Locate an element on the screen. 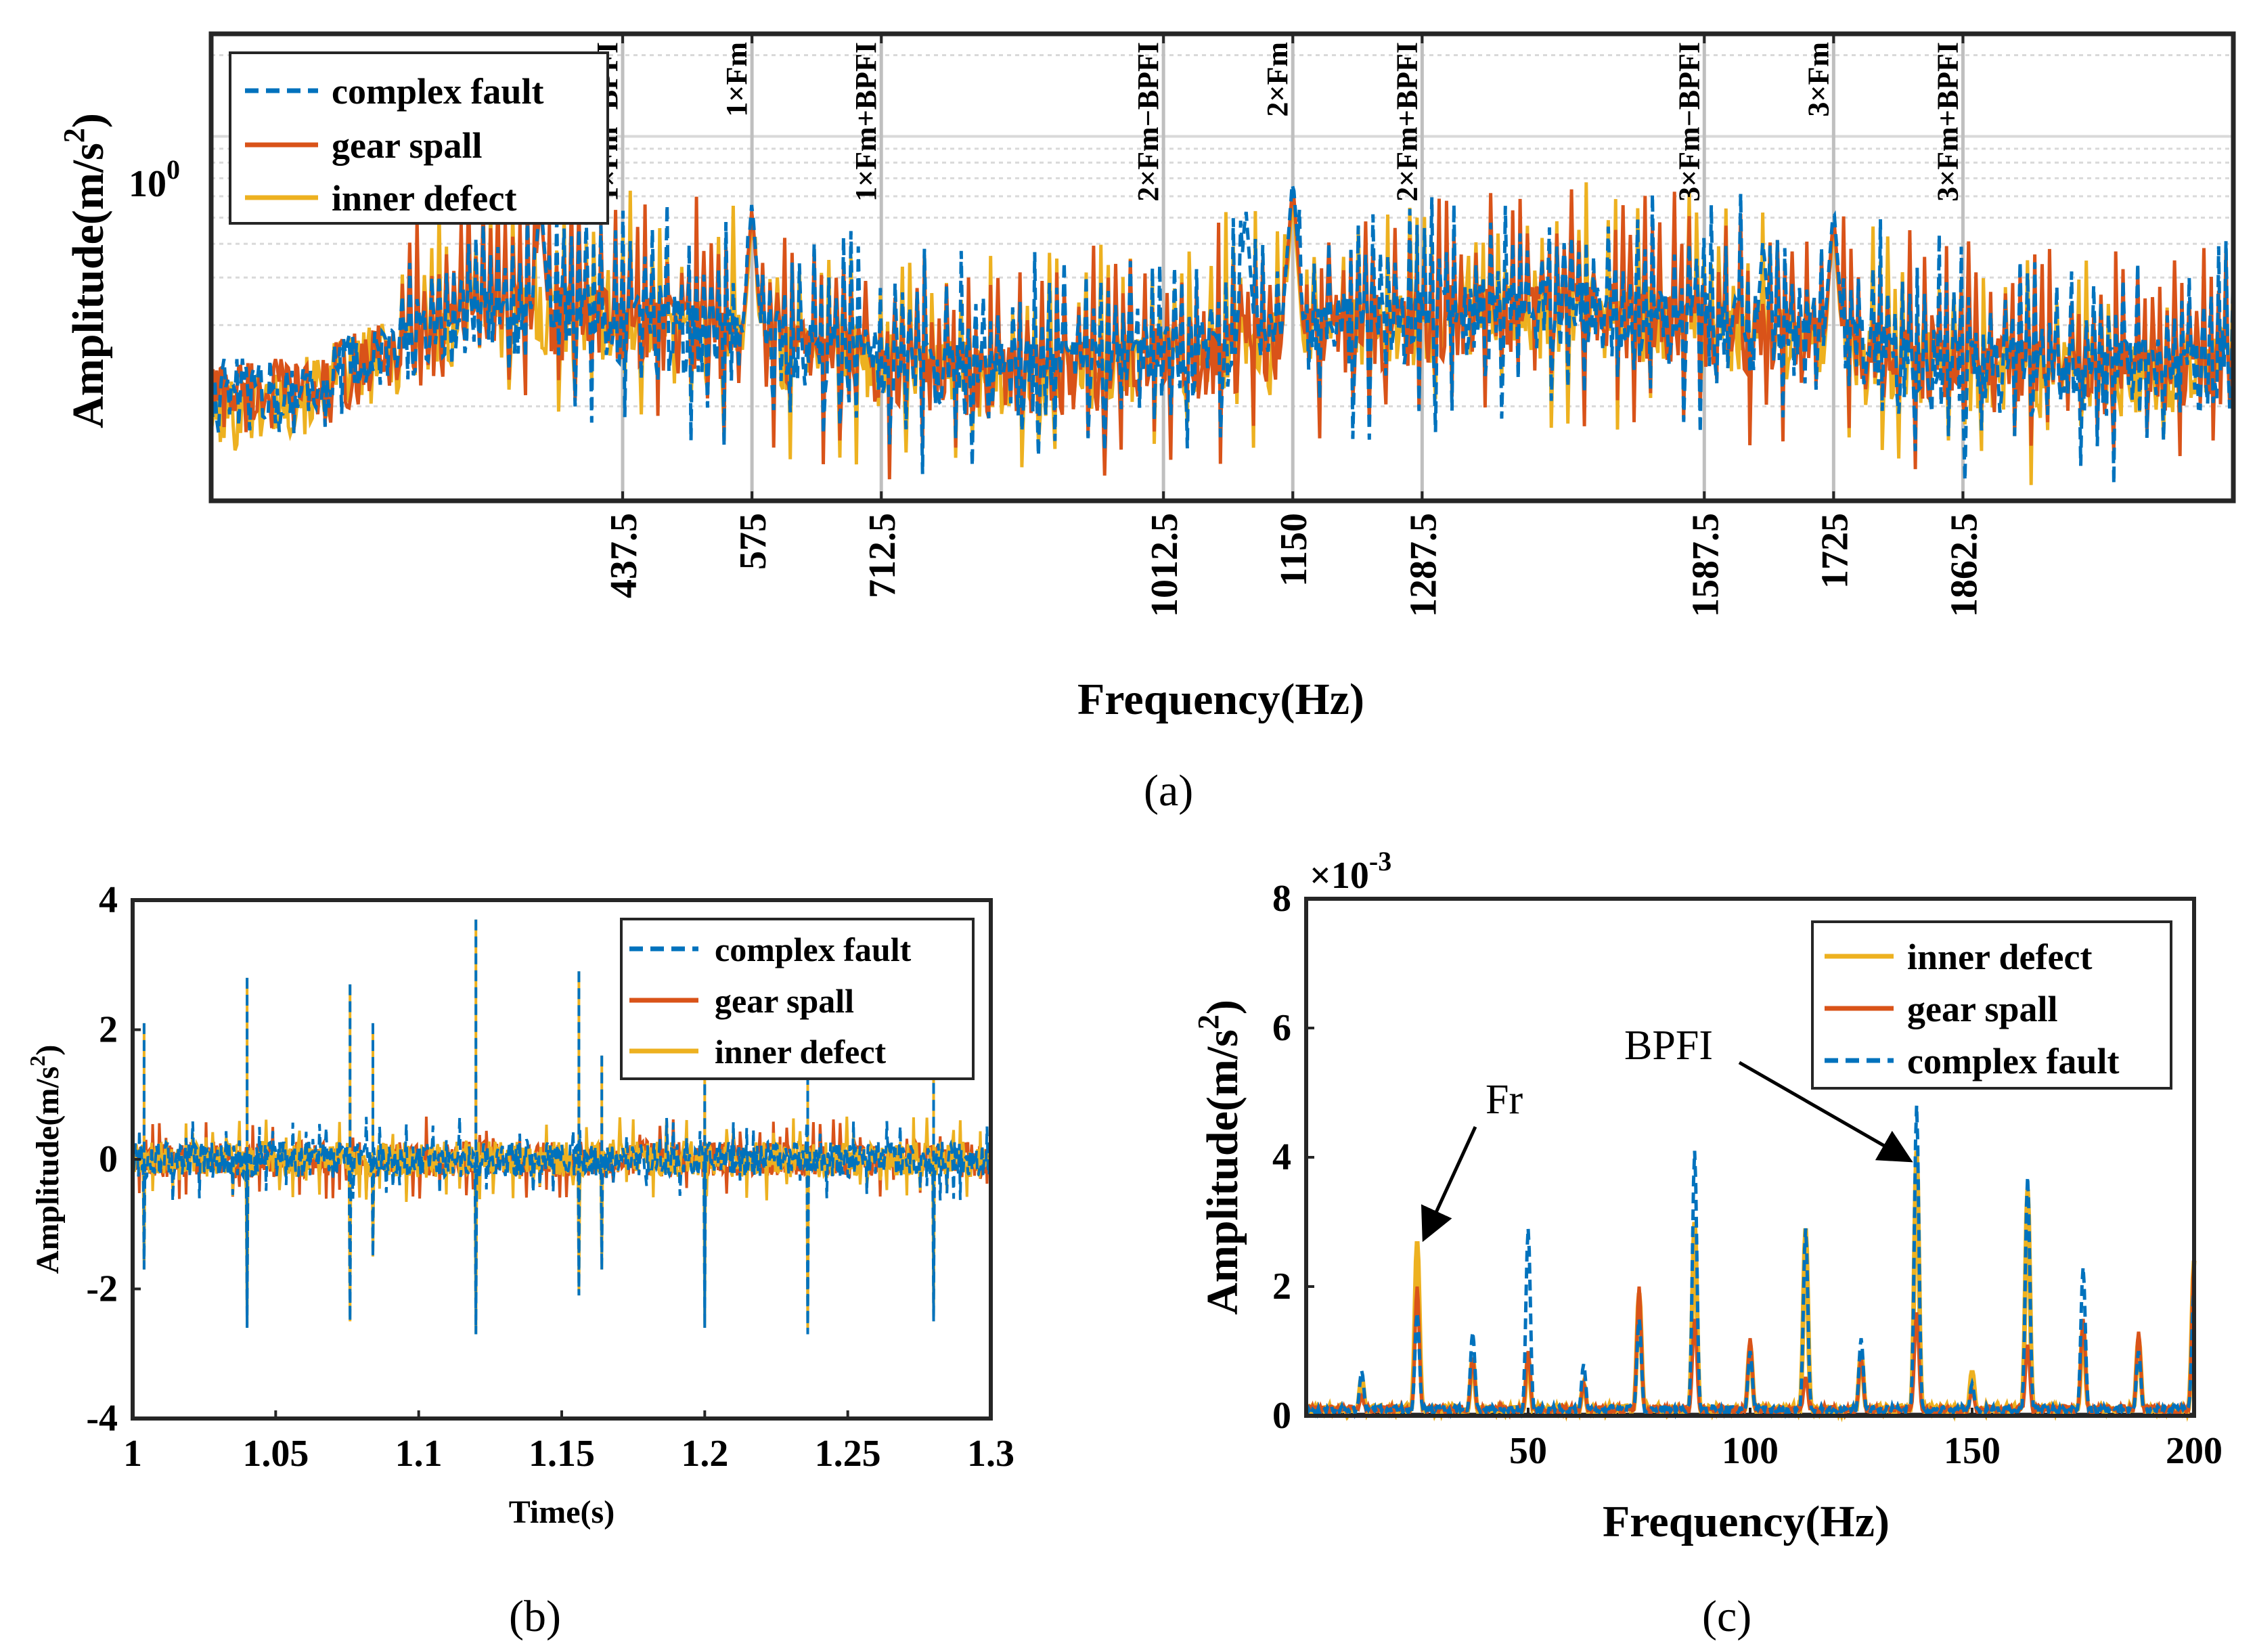  c-ytick-label: 2 is located at coordinates (1281, 1287).